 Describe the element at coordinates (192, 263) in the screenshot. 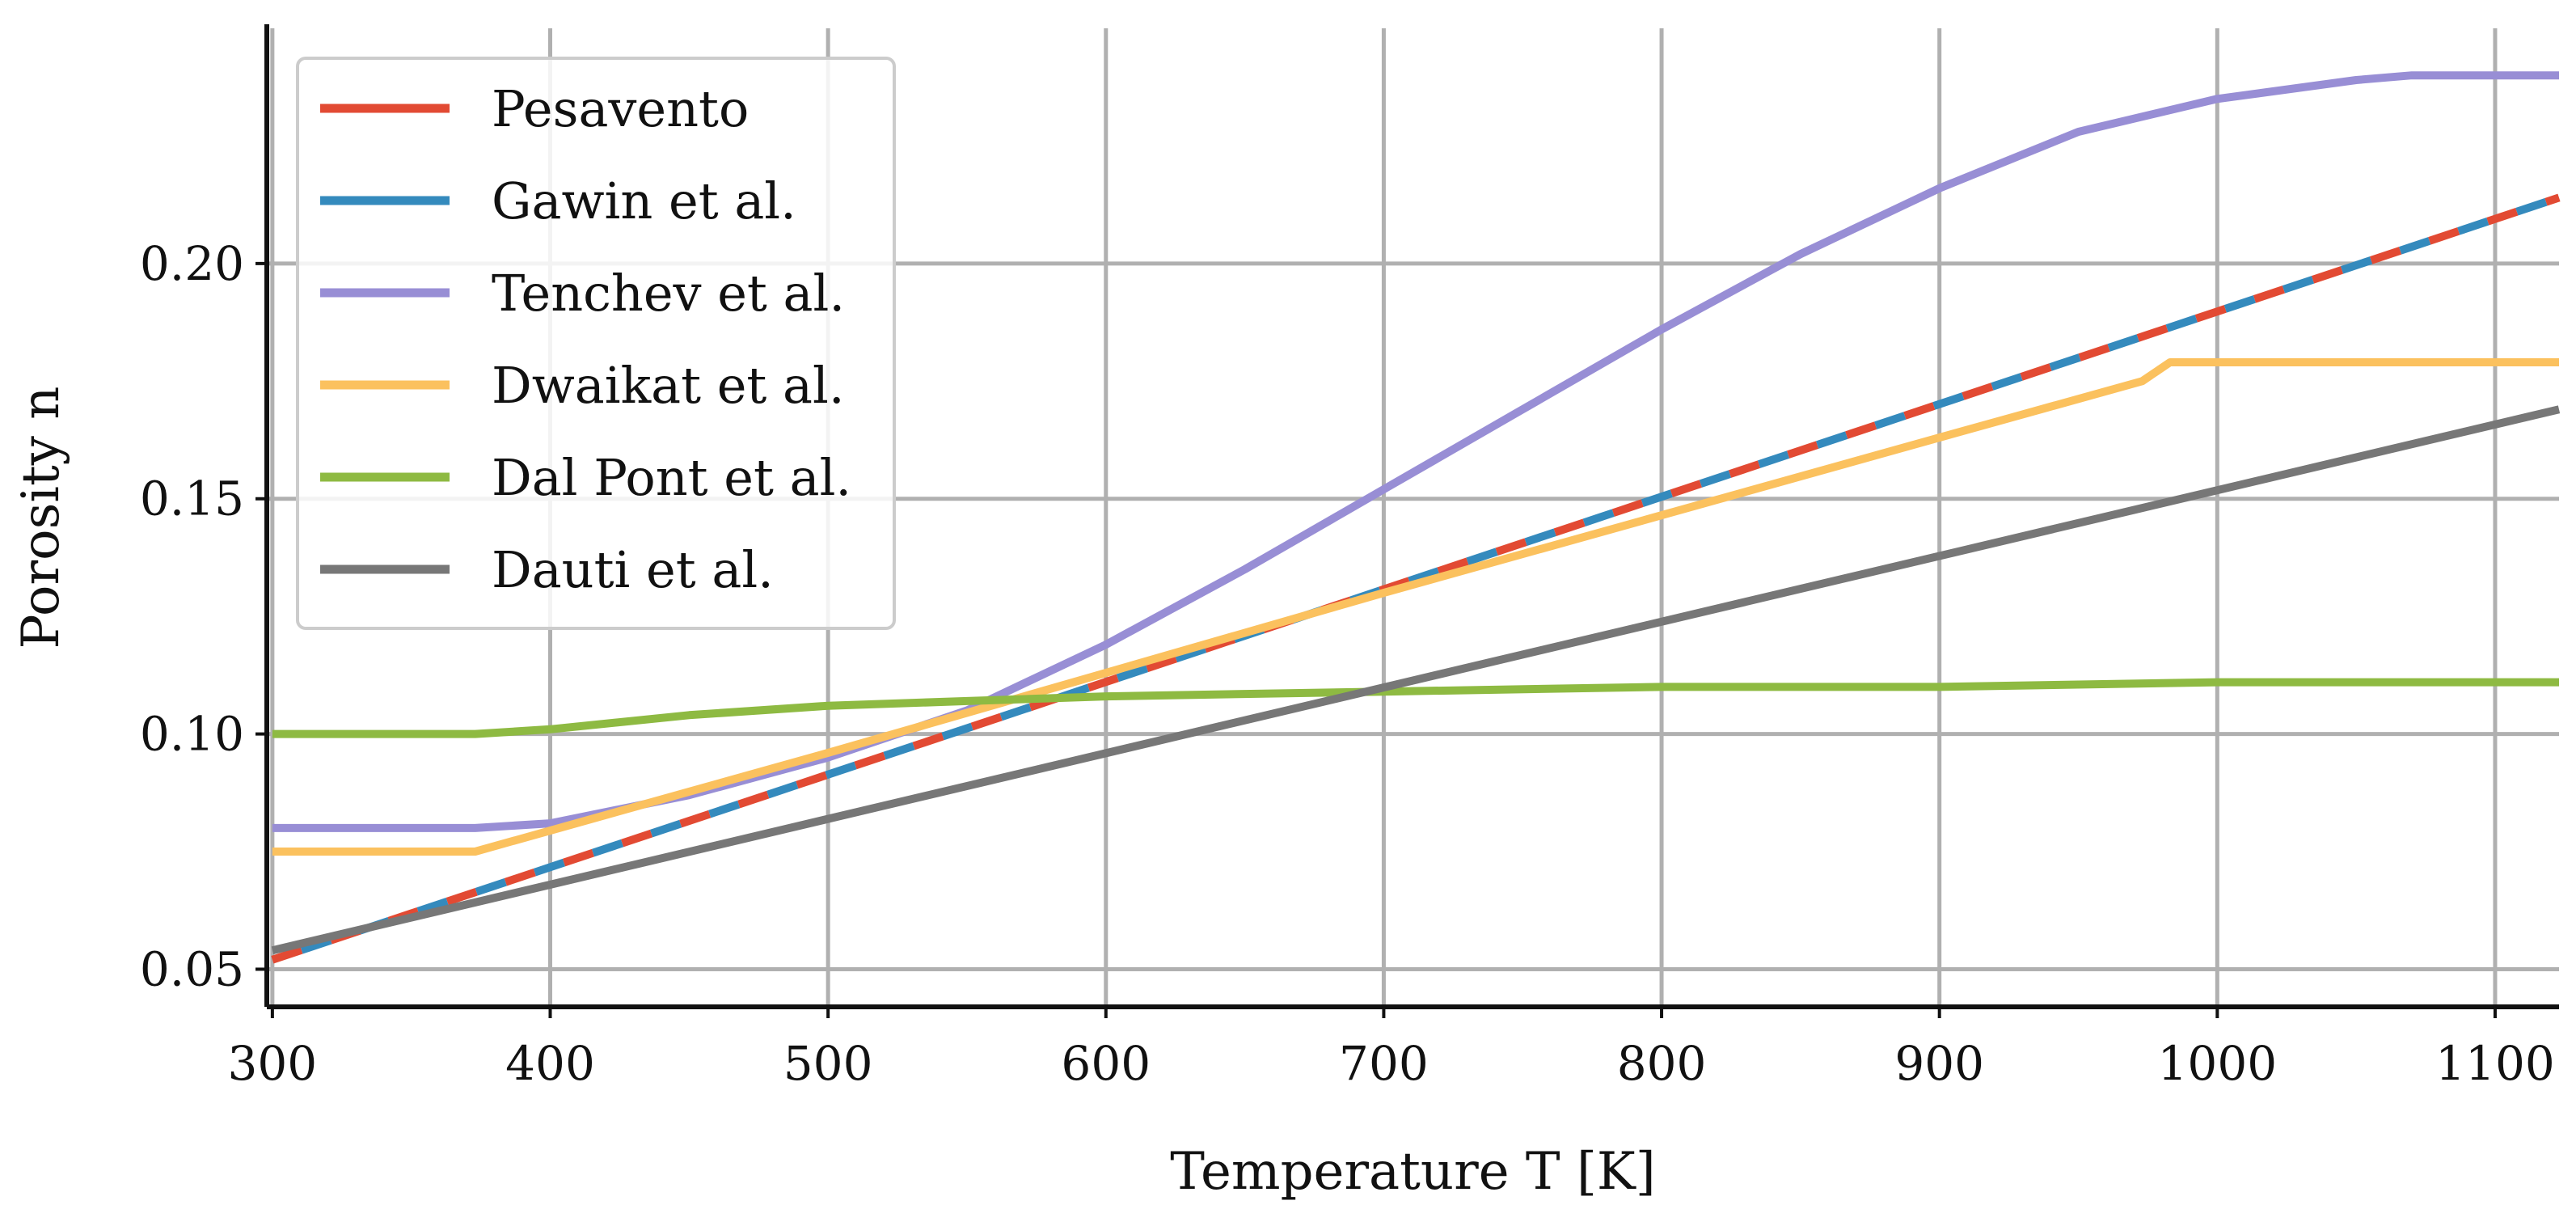

I see `y-tick-label: 0.20` at that location.